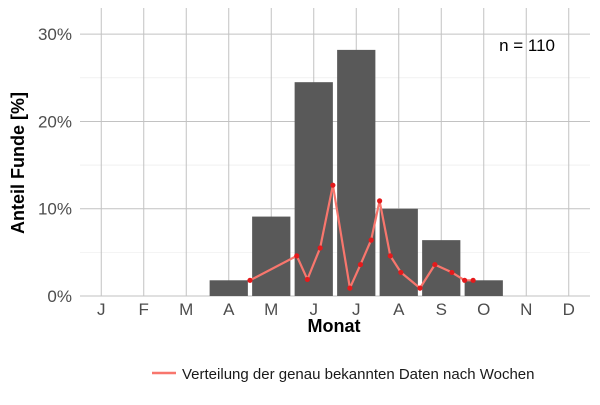 The width and height of the screenshot is (600, 405). Describe the element at coordinates (526, 309) in the screenshot. I see `x-tick-label: N` at that location.